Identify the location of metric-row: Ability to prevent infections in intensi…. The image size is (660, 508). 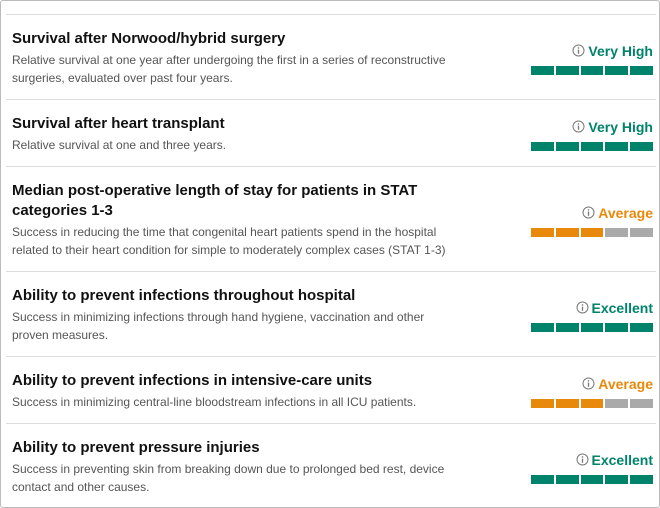
(331, 390).